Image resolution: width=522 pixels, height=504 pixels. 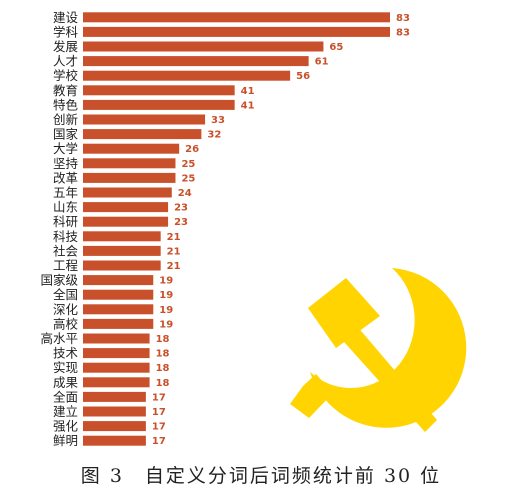 I want to click on value-label: 24, so click(x=185, y=193).